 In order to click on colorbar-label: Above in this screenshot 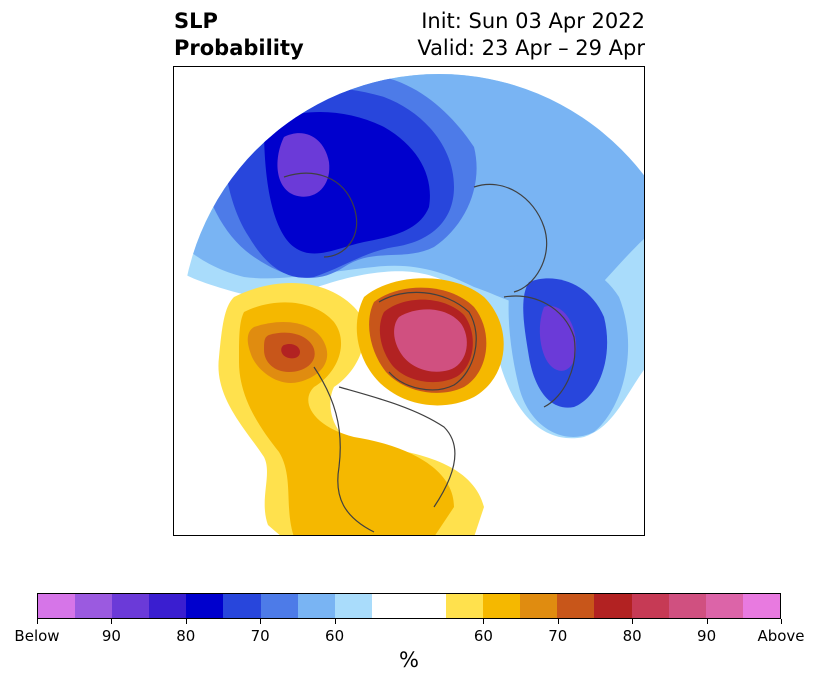, I will do `click(781, 636)`.